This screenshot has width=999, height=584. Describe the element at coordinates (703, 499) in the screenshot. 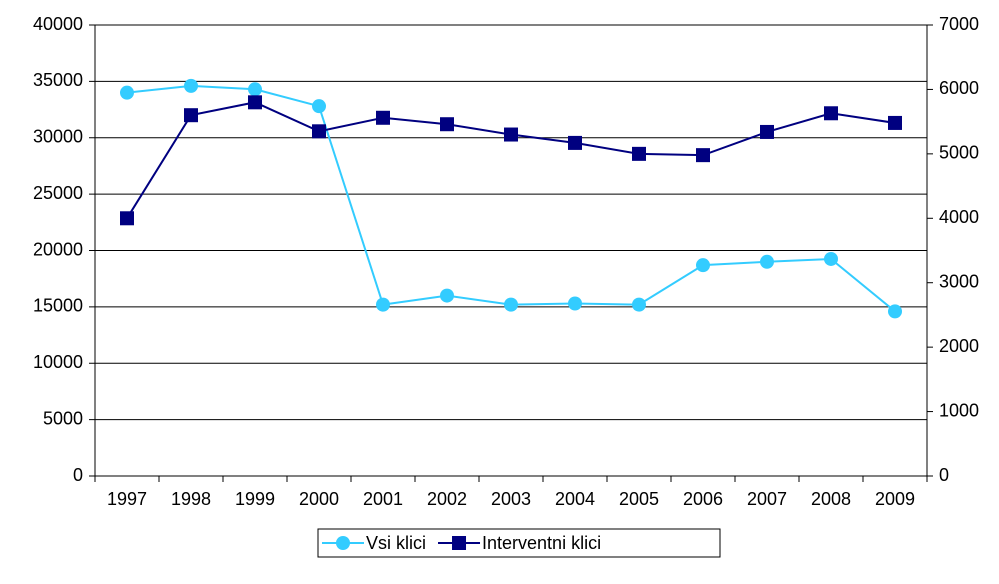

I see `x-tick-label: 2006` at that location.